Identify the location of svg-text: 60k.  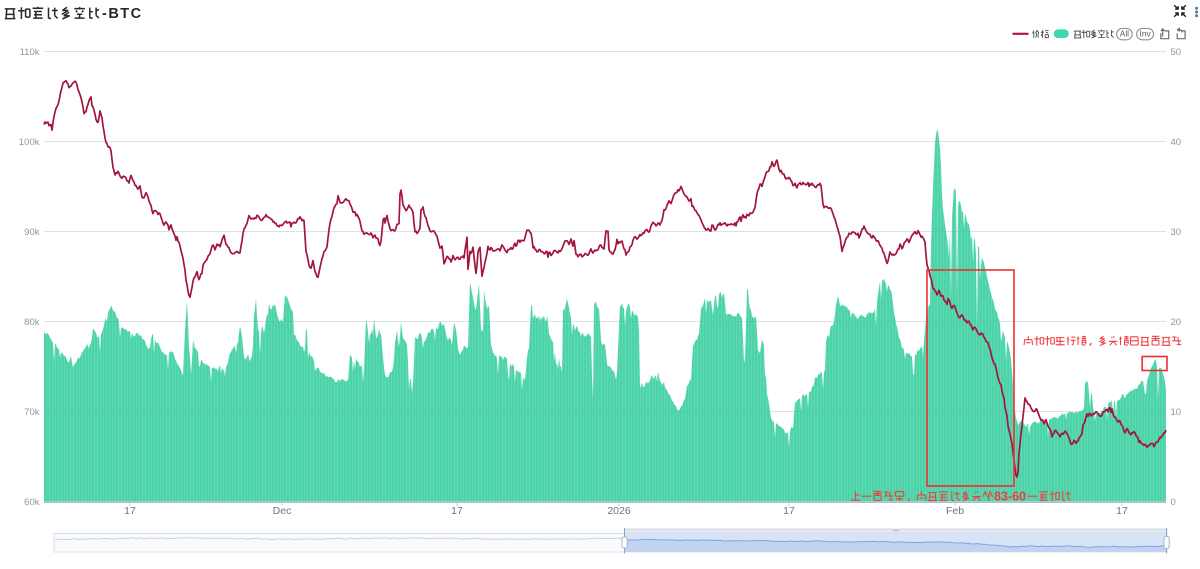
(32, 502).